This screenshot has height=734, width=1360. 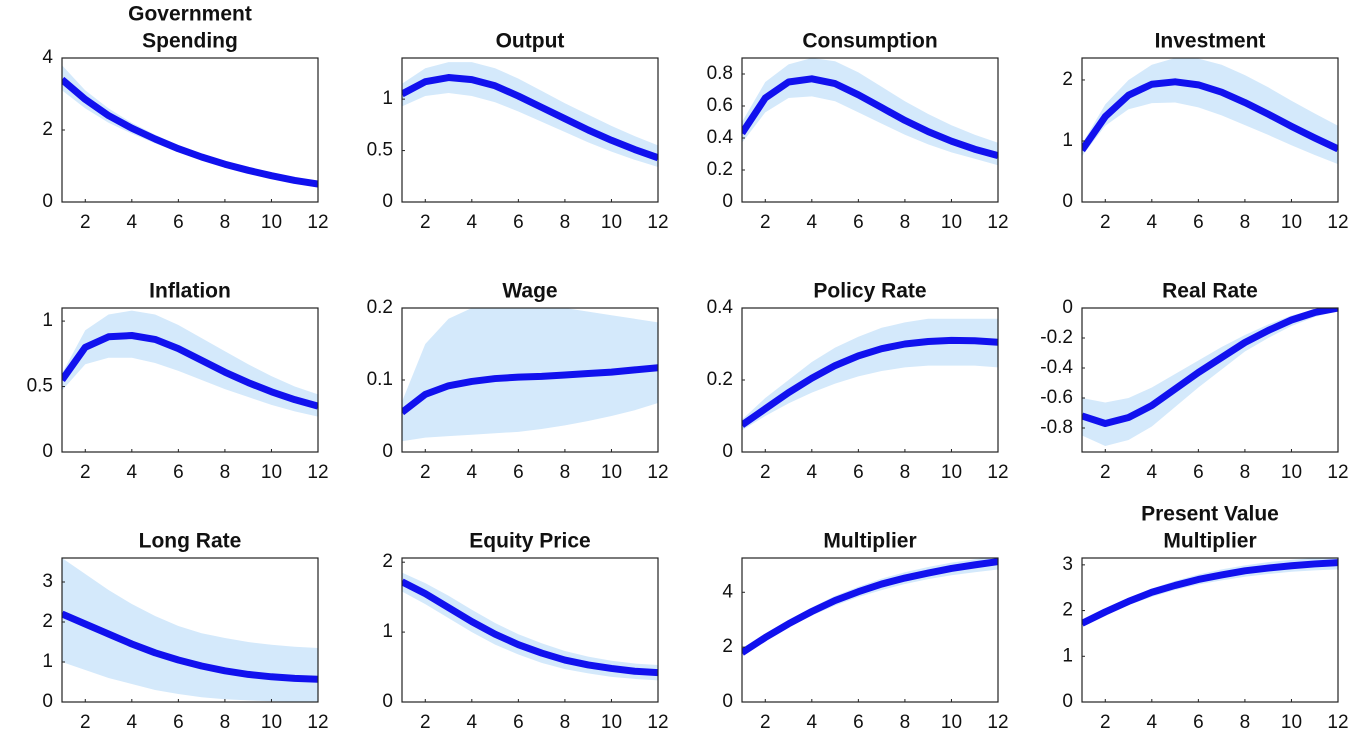 I want to click on panel: 0 2 4 2 4 6 8 10 12 Multiplier, so click(x=865, y=631).